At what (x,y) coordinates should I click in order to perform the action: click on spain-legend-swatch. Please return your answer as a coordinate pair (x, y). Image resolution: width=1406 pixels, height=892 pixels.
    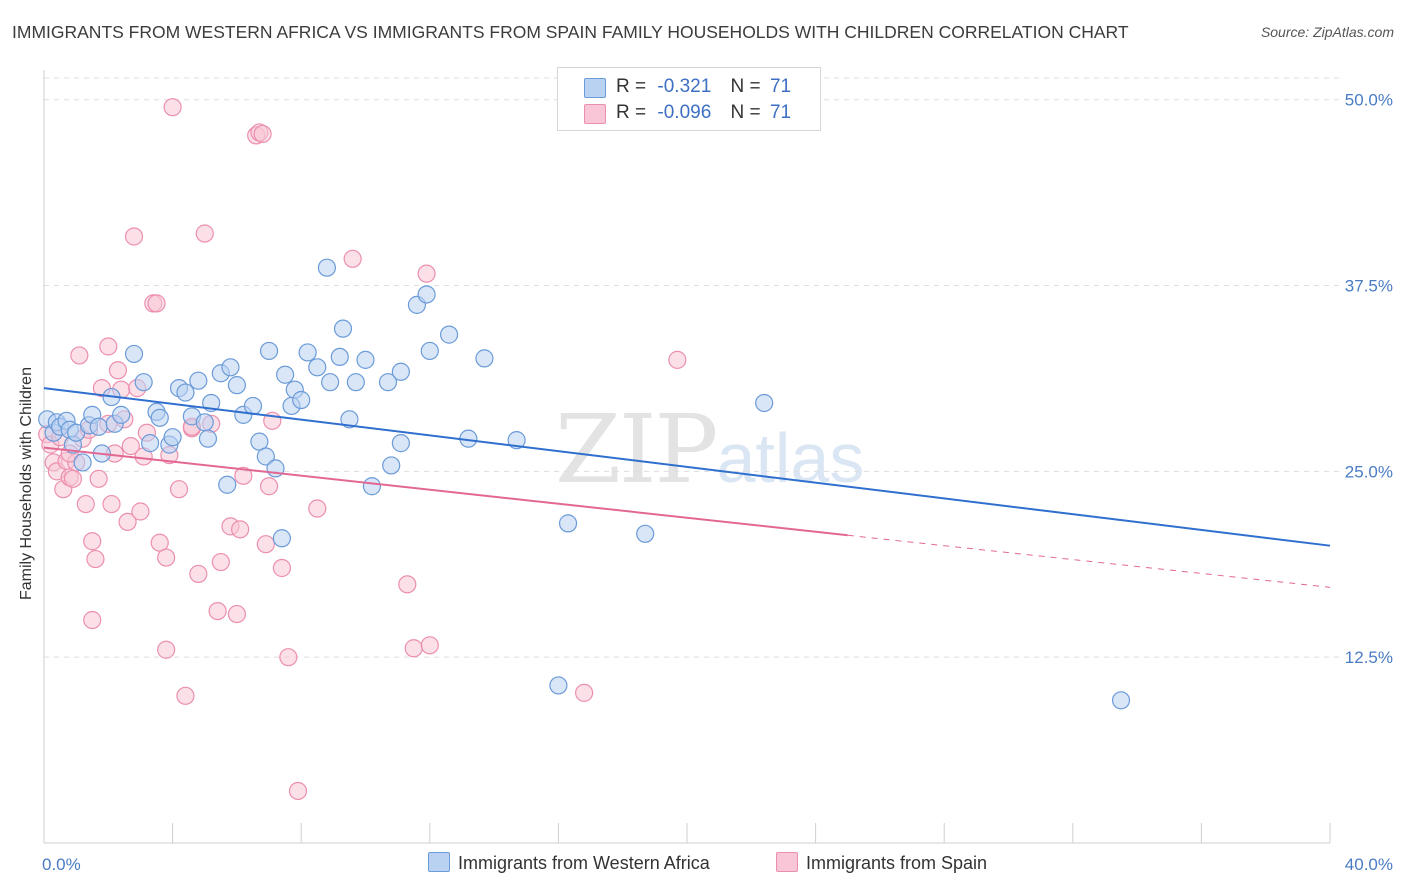
    Looking at the image, I should click on (787, 862).